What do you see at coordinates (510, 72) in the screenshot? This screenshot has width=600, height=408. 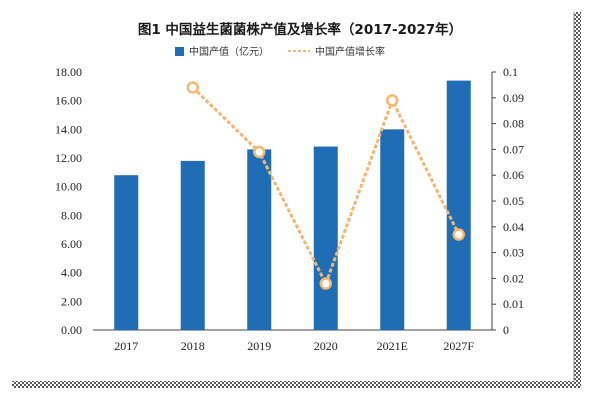 I see `right-tick-label: 0.1` at bounding box center [510, 72].